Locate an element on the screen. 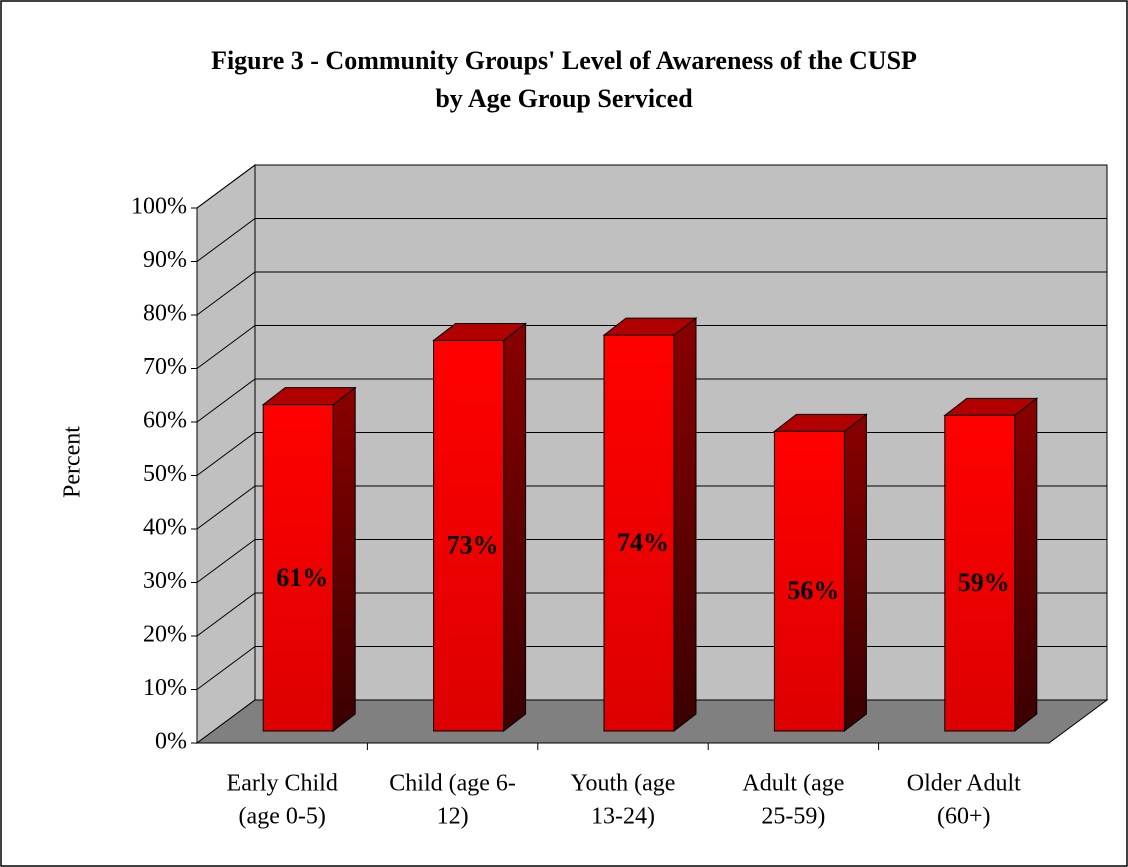  x-tick-label: (60+) is located at coordinates (964, 817).